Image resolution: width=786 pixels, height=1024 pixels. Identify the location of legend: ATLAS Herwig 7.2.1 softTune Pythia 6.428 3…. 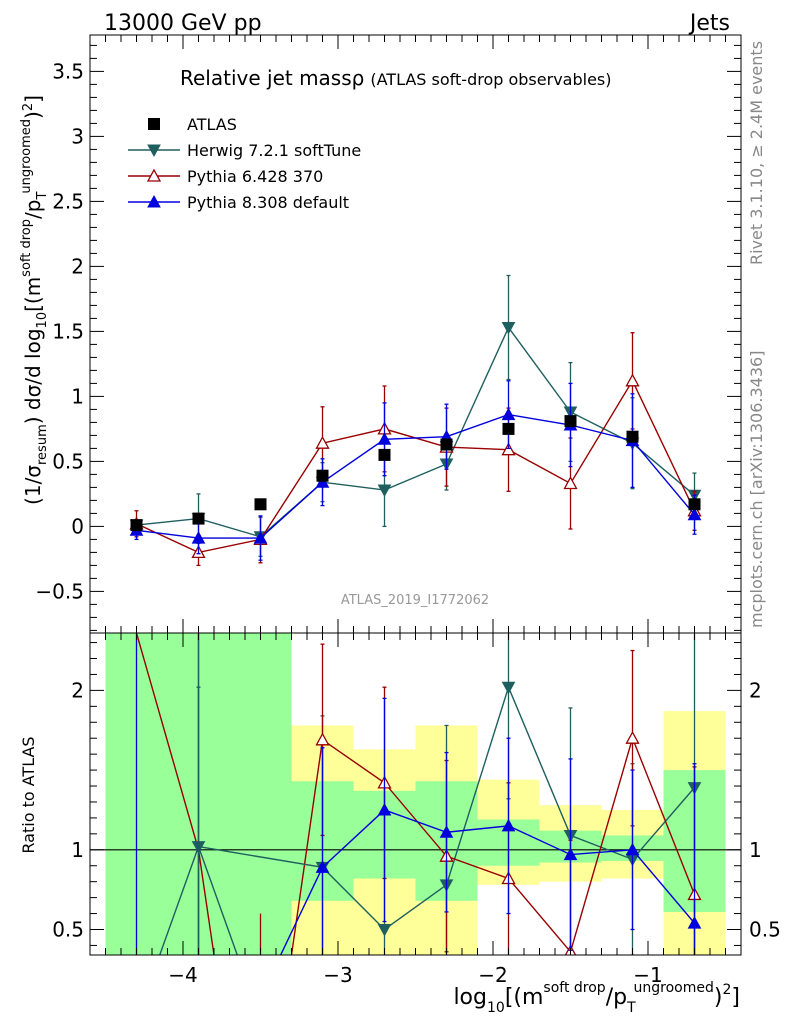
(244, 163).